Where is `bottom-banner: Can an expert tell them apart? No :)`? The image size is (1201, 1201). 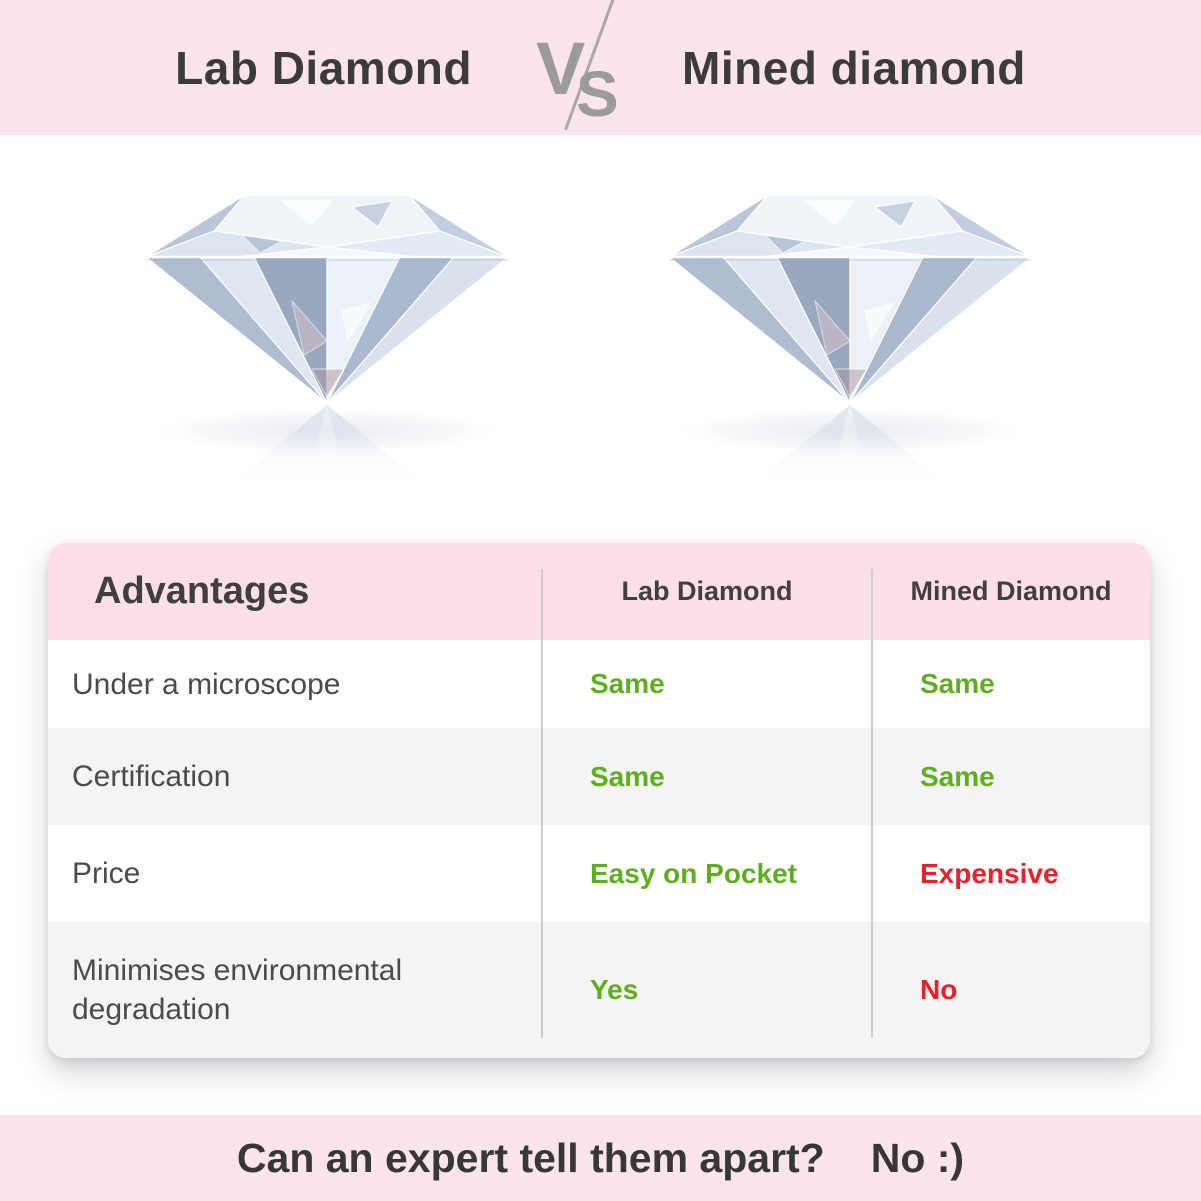
bottom-banner: Can an expert tell them apart? No :) is located at coordinates (600, 1158).